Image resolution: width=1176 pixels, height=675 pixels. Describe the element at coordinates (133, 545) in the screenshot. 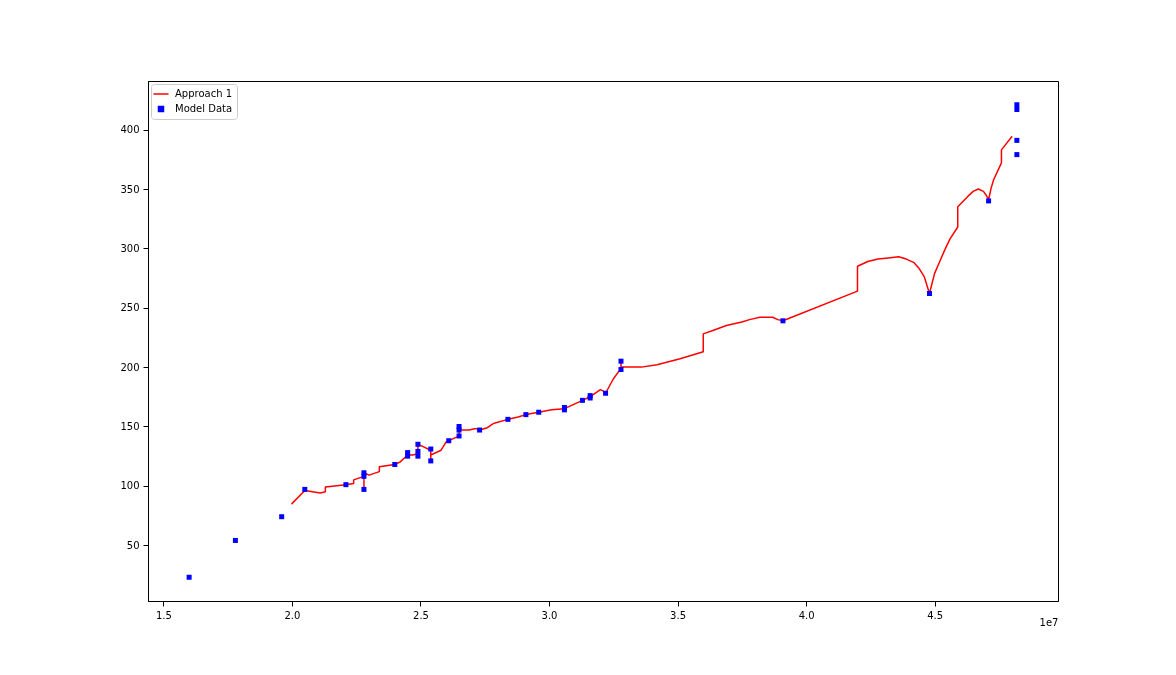

I see `y-tick-label: 50` at that location.